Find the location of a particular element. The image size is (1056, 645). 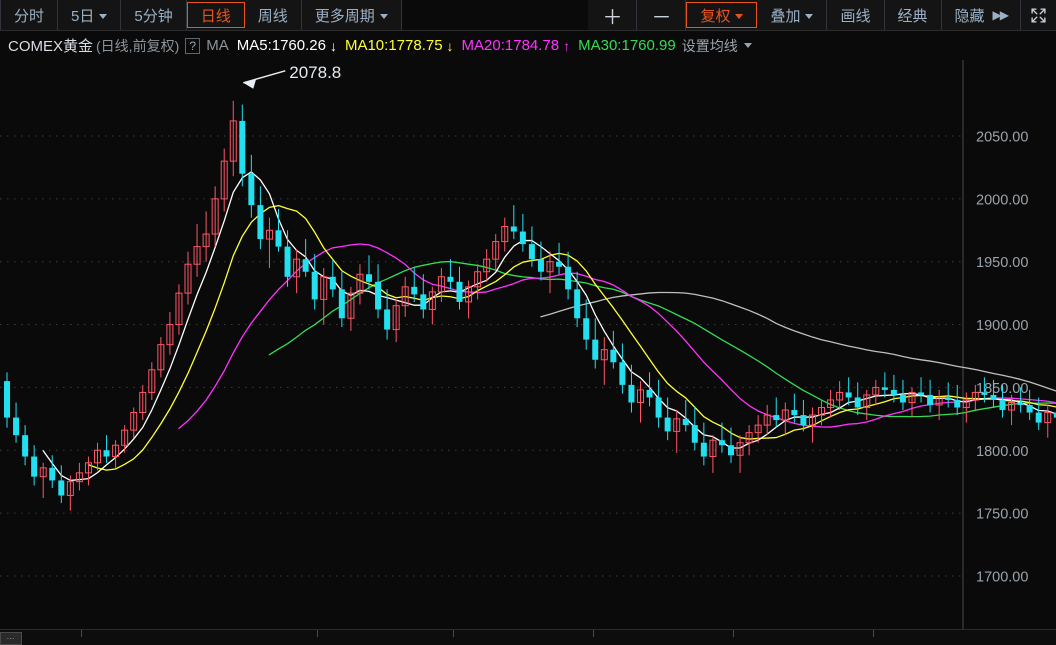

y-axis-label: 1750.00 is located at coordinates (1002, 515).